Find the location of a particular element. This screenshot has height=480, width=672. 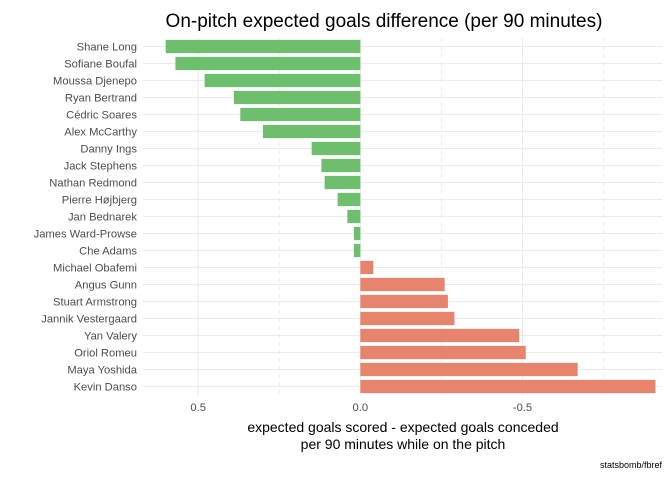

y-tick-label: Sofiane Boufal is located at coordinates (100, 65).